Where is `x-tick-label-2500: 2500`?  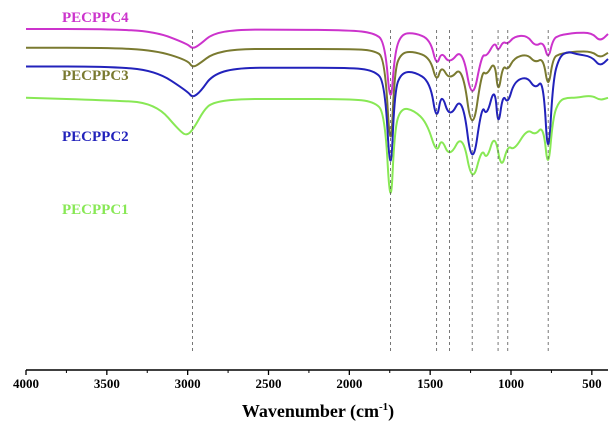
x-tick-label-2500: 2500 is located at coordinates (269, 383).